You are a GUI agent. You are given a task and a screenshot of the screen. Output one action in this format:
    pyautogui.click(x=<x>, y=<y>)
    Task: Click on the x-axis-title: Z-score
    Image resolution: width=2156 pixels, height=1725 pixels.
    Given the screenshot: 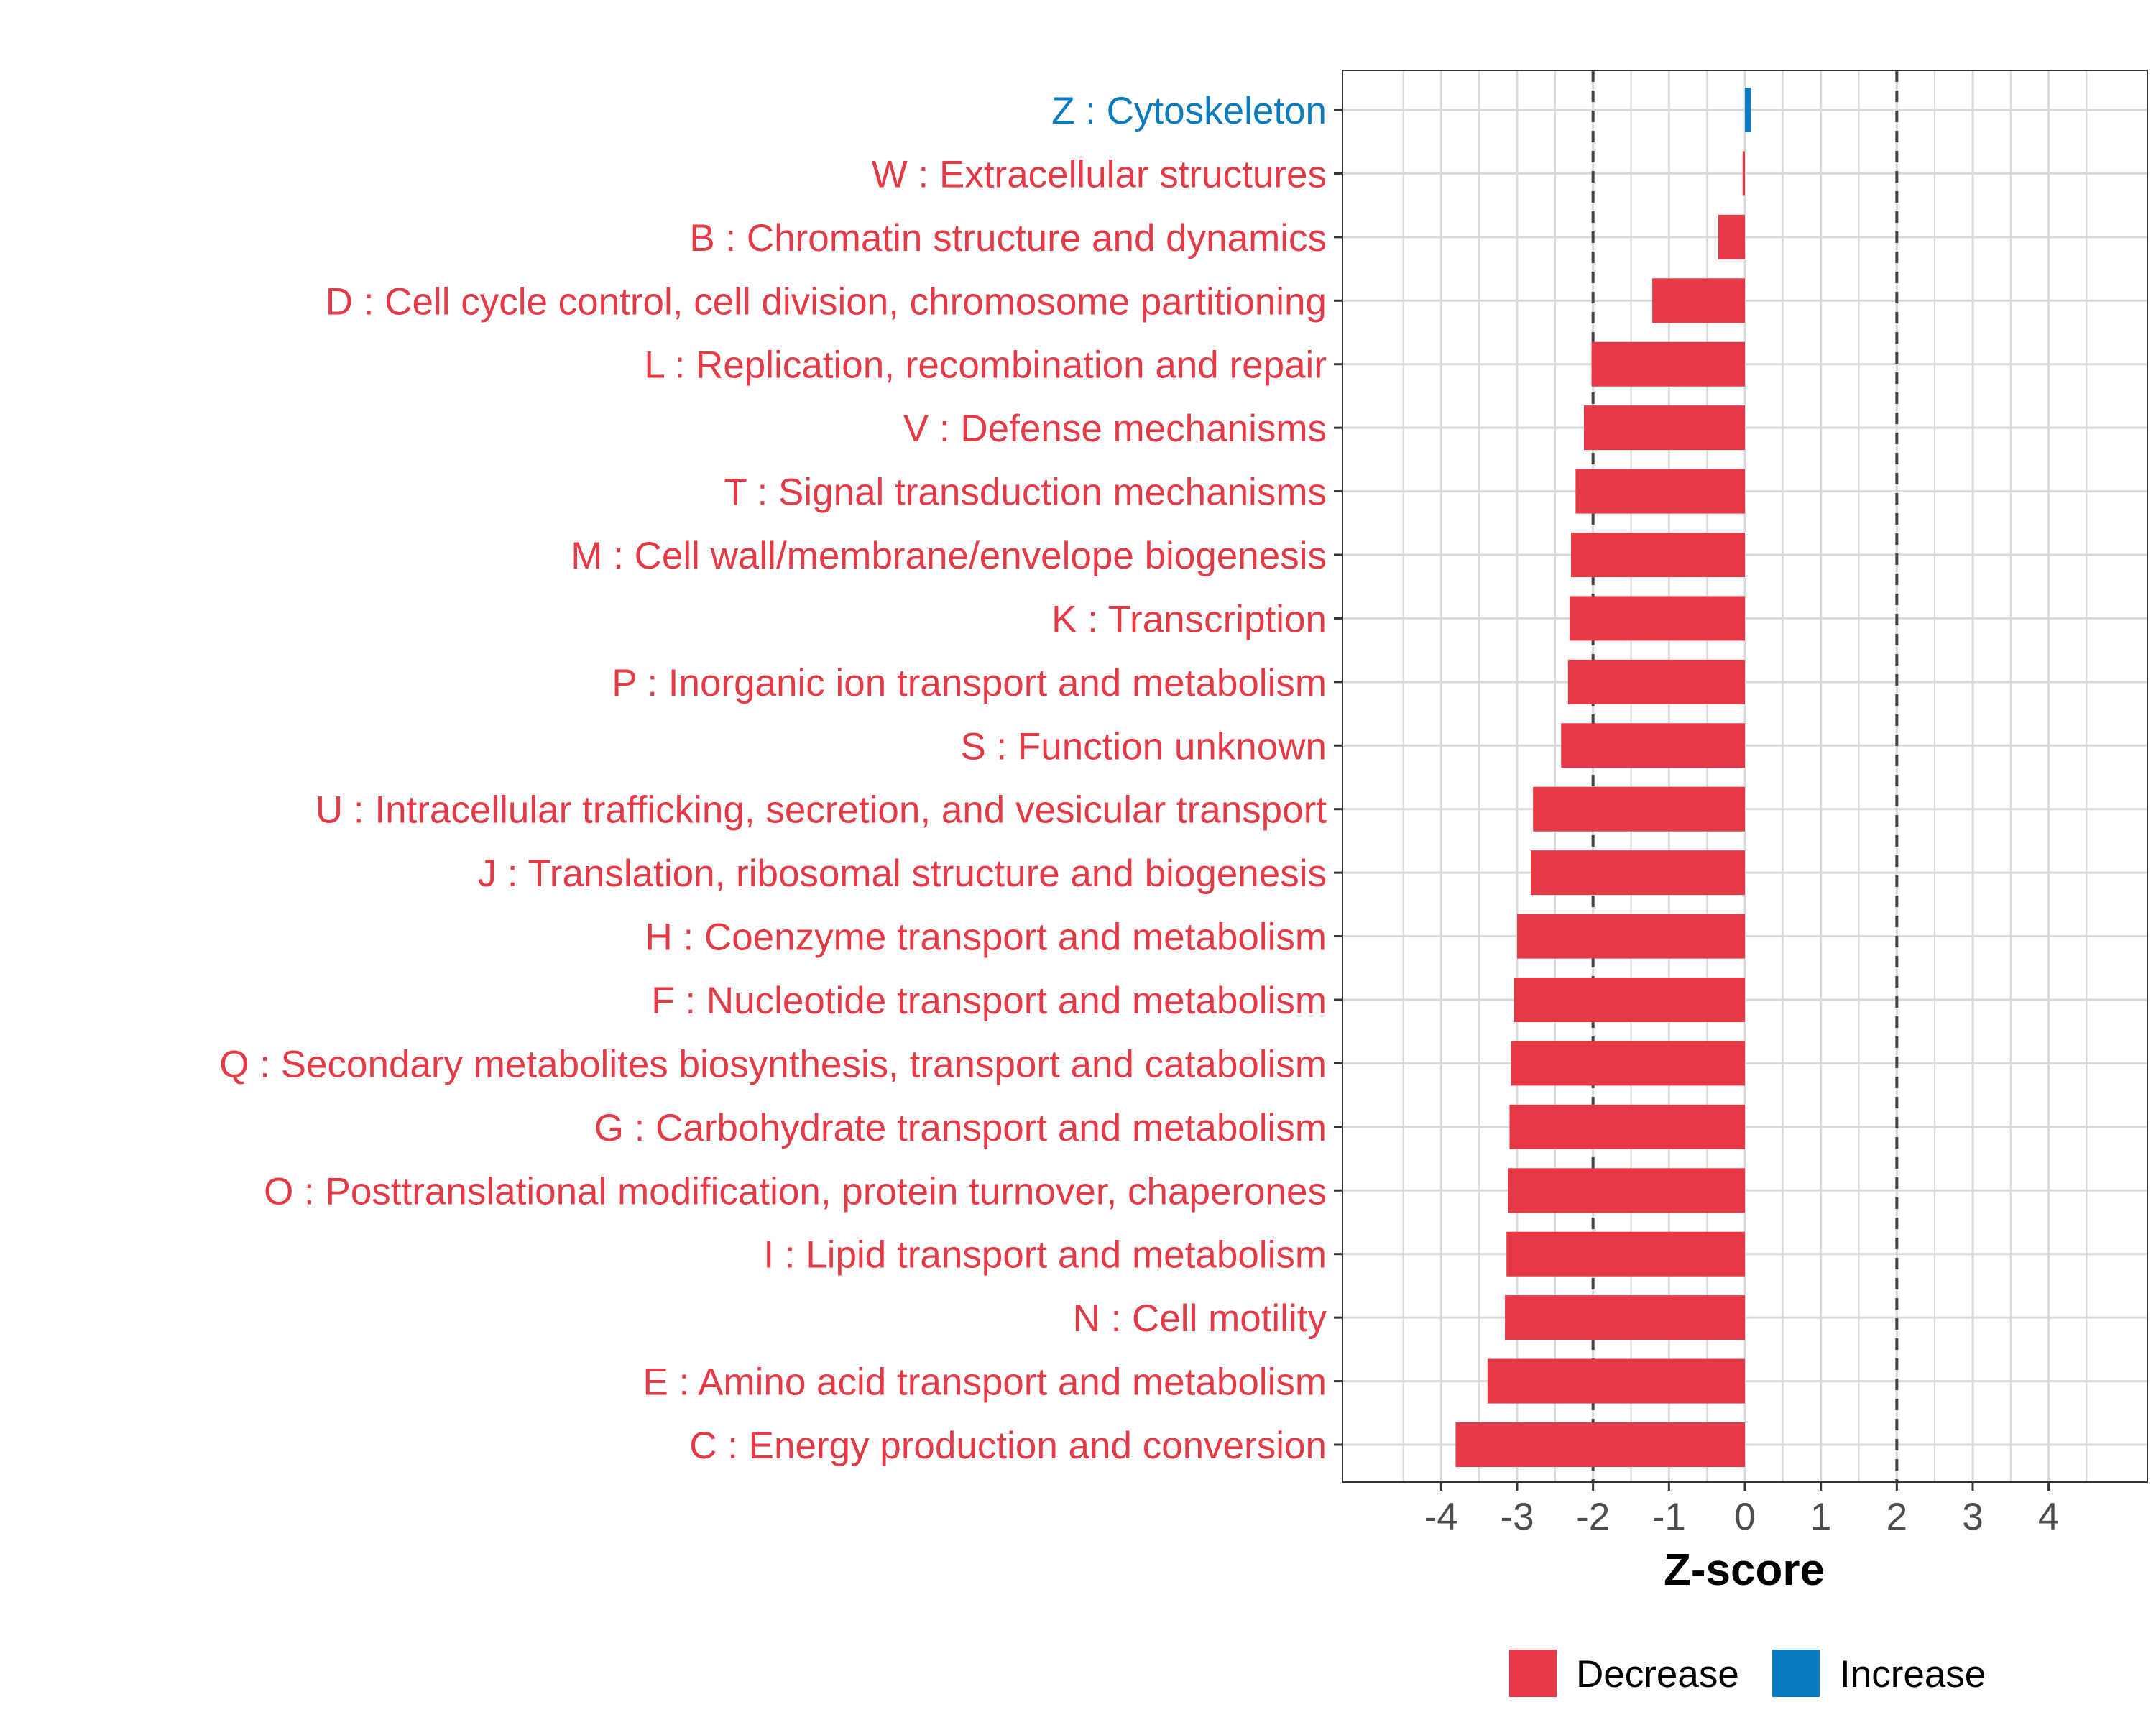 What is the action you would take?
    pyautogui.click(x=1745, y=1570)
    